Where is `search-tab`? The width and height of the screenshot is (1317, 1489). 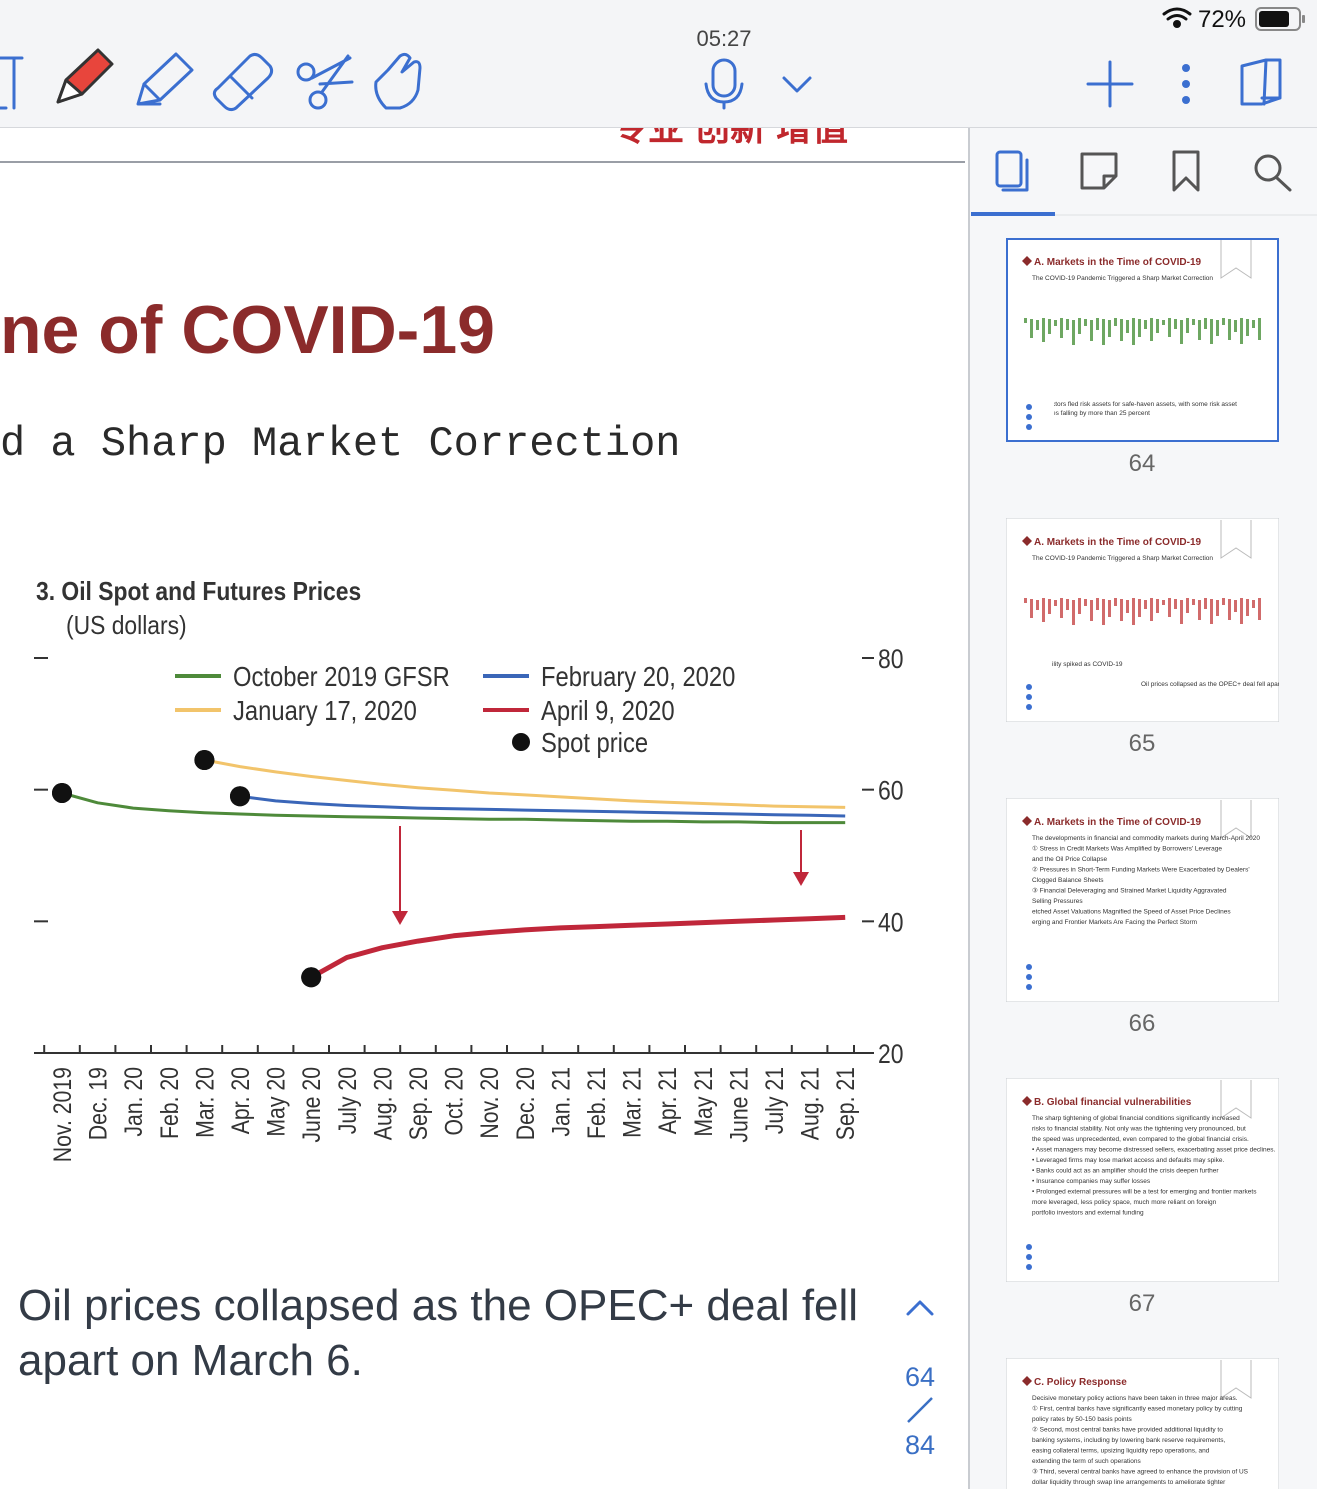 search-tab is located at coordinates (1273, 173).